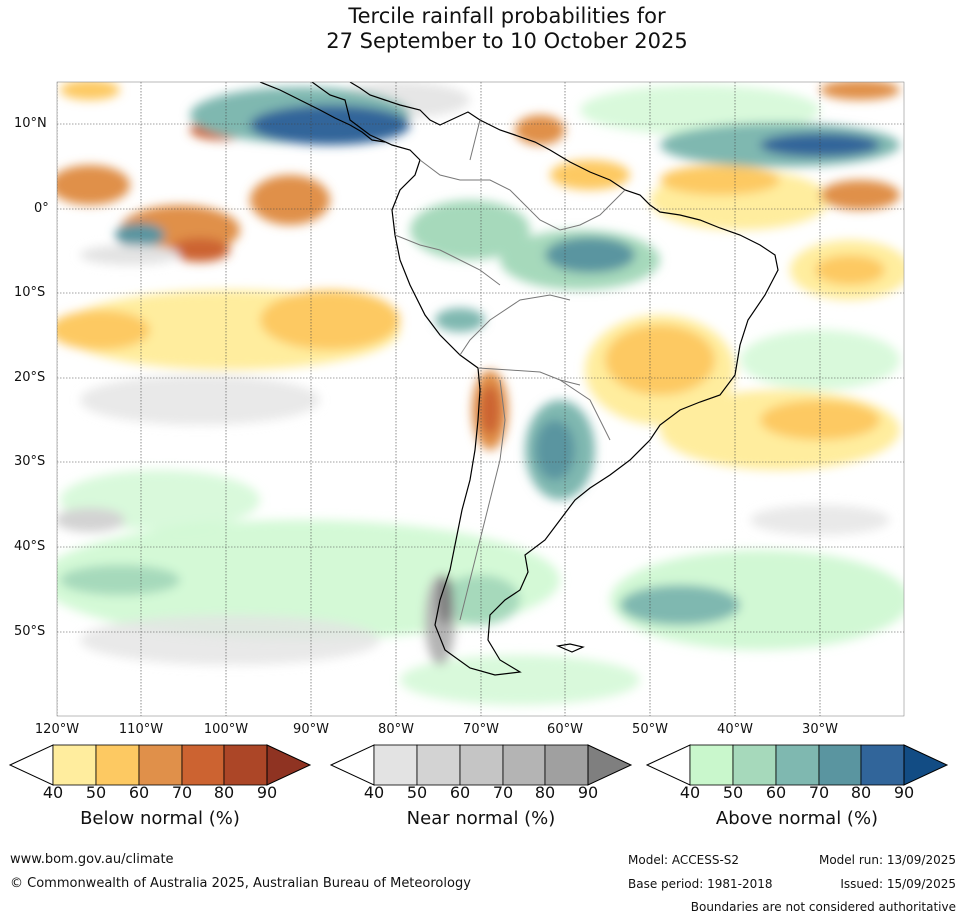 Image resolution: width=965 pixels, height=919 pixels. What do you see at coordinates (267, 792) in the screenshot?
I see `cb-below-tick: 90` at bounding box center [267, 792].